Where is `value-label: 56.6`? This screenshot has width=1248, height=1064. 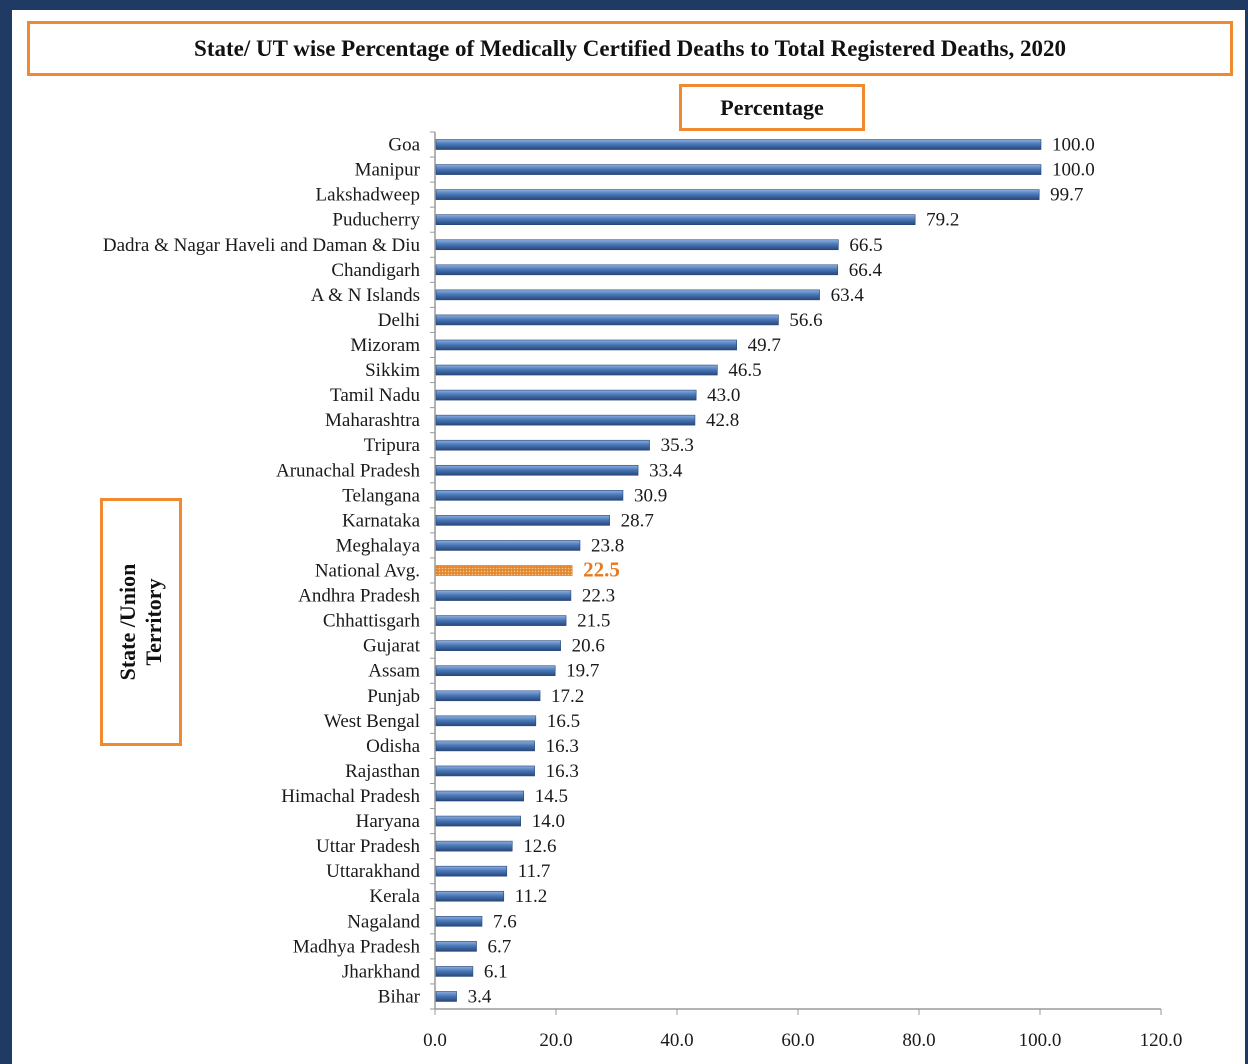
value-label: 56.6 is located at coordinates (805, 320).